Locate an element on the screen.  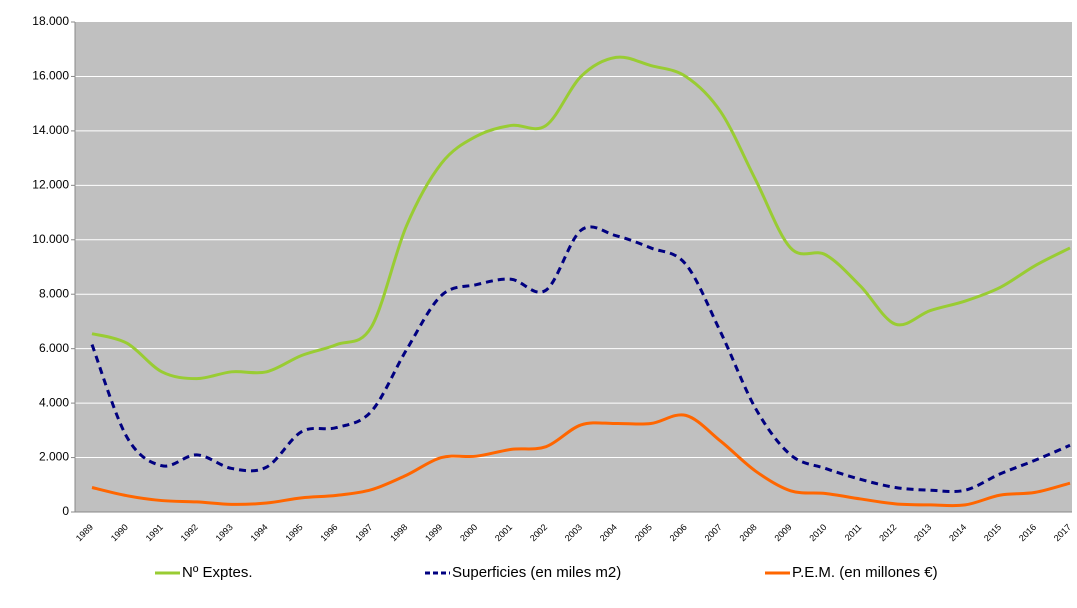
y-tick-label: 0 is located at coordinates (65, 511).